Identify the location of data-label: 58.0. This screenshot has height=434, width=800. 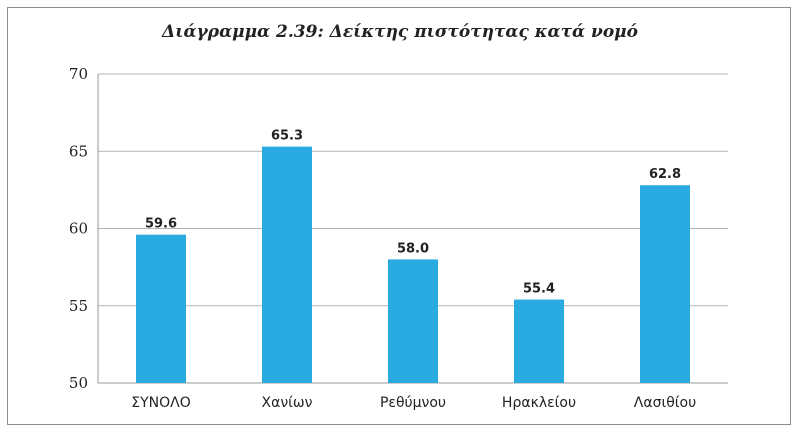
(413, 248).